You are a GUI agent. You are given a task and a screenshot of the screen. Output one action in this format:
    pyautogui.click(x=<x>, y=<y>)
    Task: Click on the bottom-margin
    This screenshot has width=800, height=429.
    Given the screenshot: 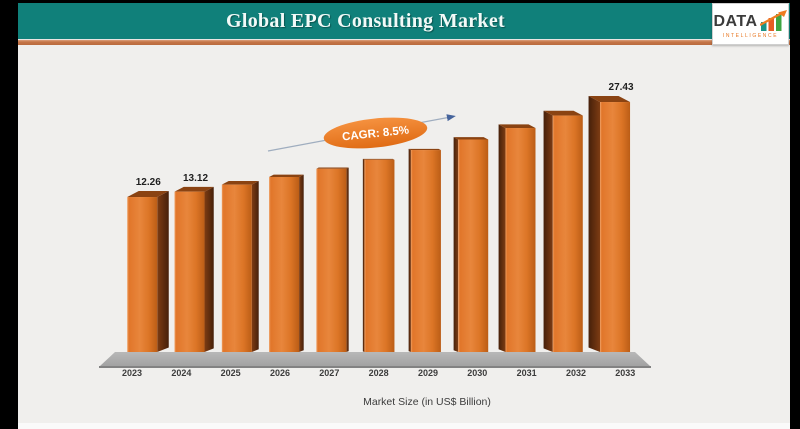 What is the action you would take?
    pyautogui.click(x=404, y=426)
    